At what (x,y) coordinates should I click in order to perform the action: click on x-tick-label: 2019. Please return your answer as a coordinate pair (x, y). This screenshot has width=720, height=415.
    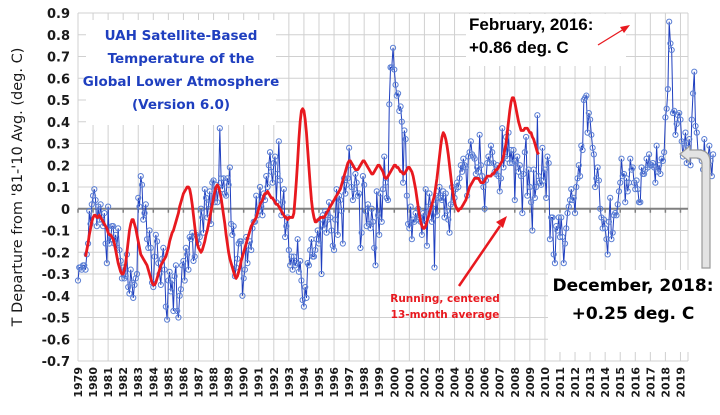
    Looking at the image, I should click on (680, 382).